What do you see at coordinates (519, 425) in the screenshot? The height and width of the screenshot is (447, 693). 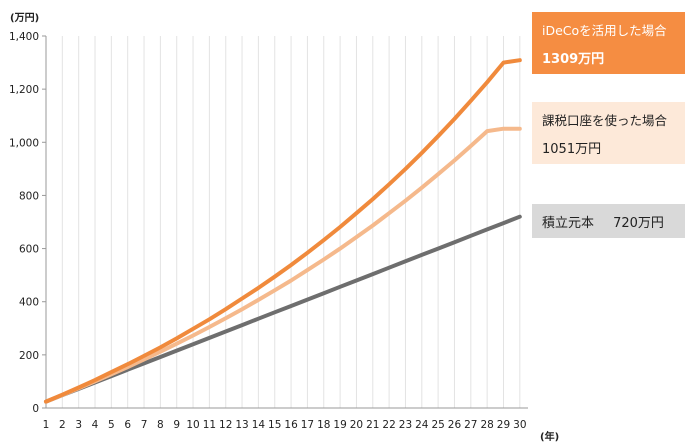 I see `x-tick-label: 30` at bounding box center [519, 425].